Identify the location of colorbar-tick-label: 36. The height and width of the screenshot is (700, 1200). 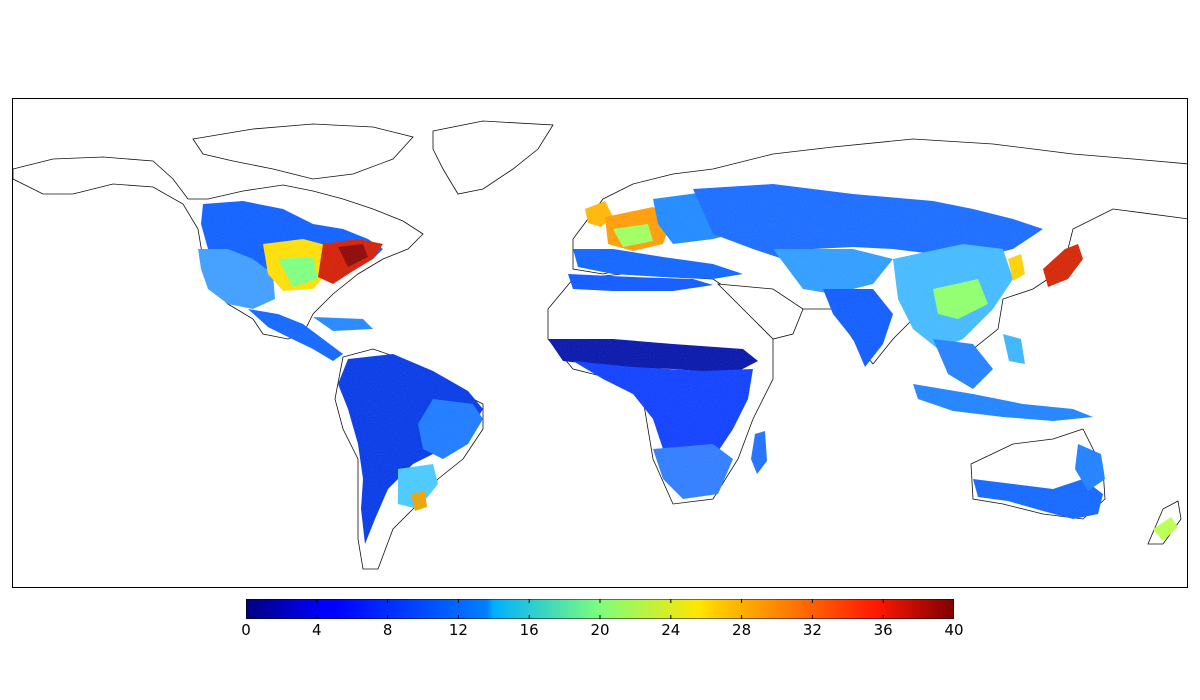
(883, 630).